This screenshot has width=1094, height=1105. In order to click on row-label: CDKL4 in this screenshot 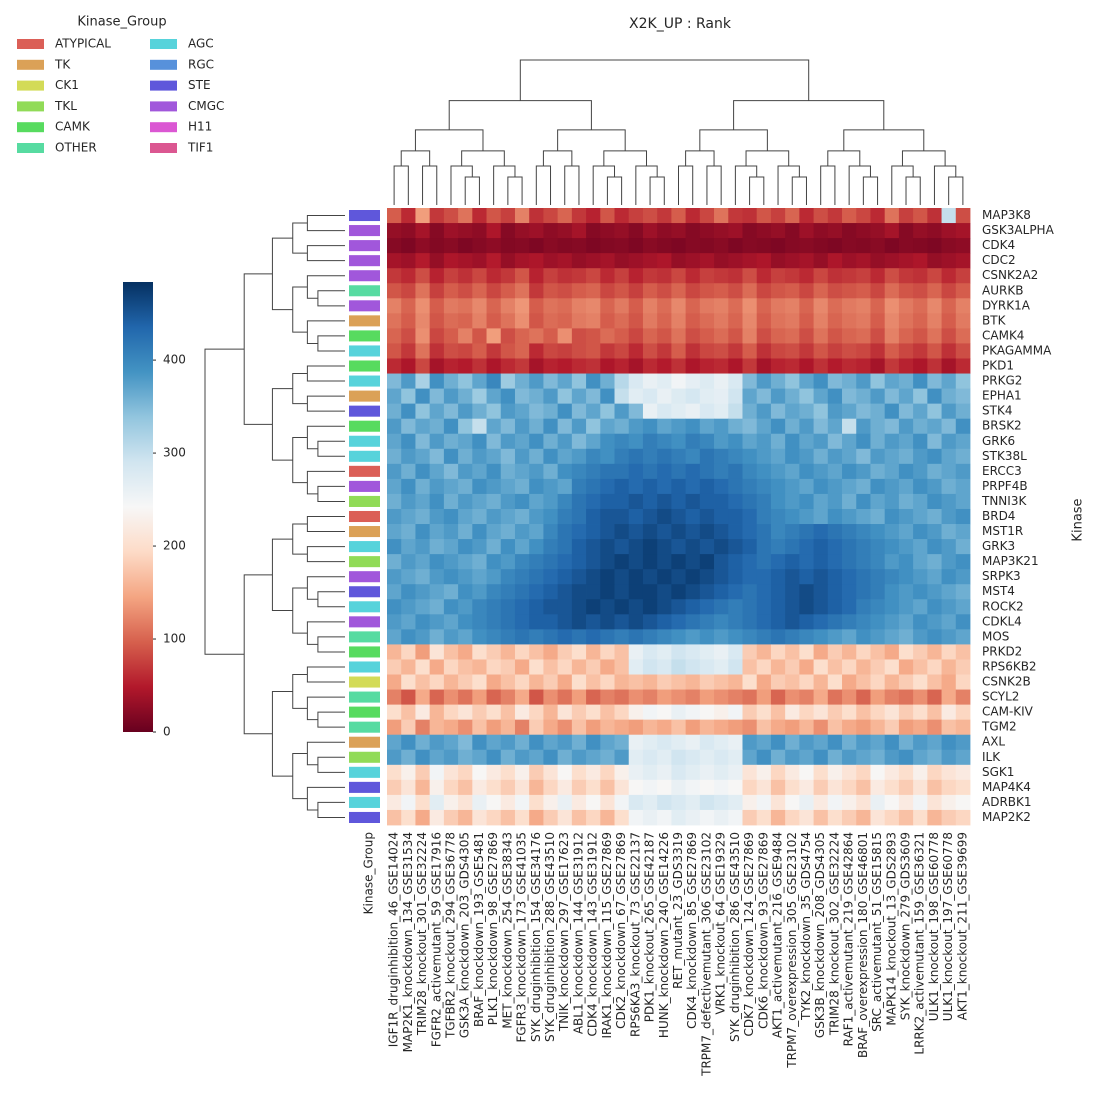, I will do `click(1002, 621)`.